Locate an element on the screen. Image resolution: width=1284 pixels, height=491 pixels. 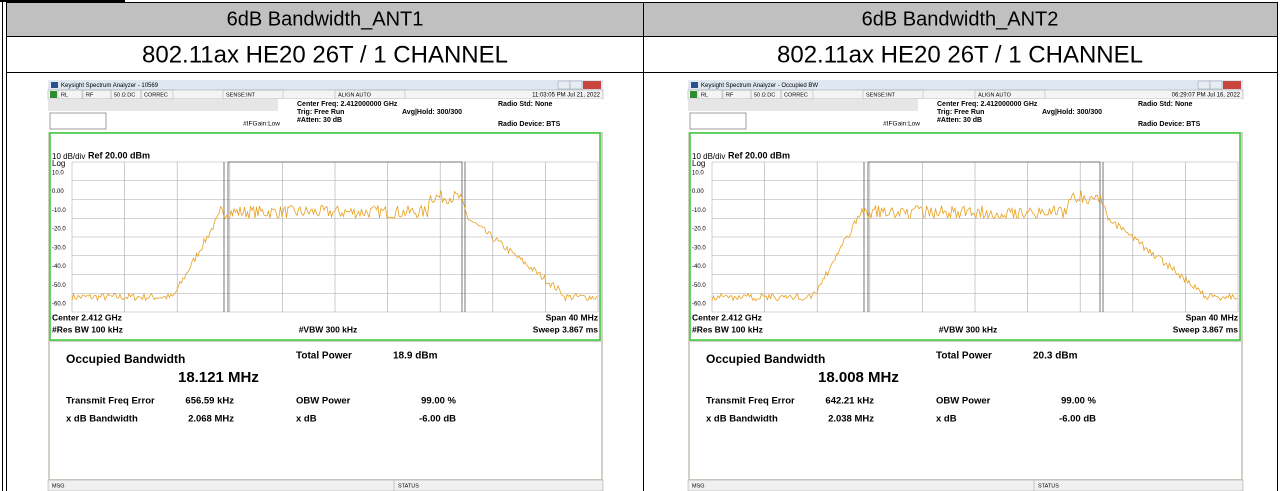
label: Sweep 3.867 ms is located at coordinates (565, 329).